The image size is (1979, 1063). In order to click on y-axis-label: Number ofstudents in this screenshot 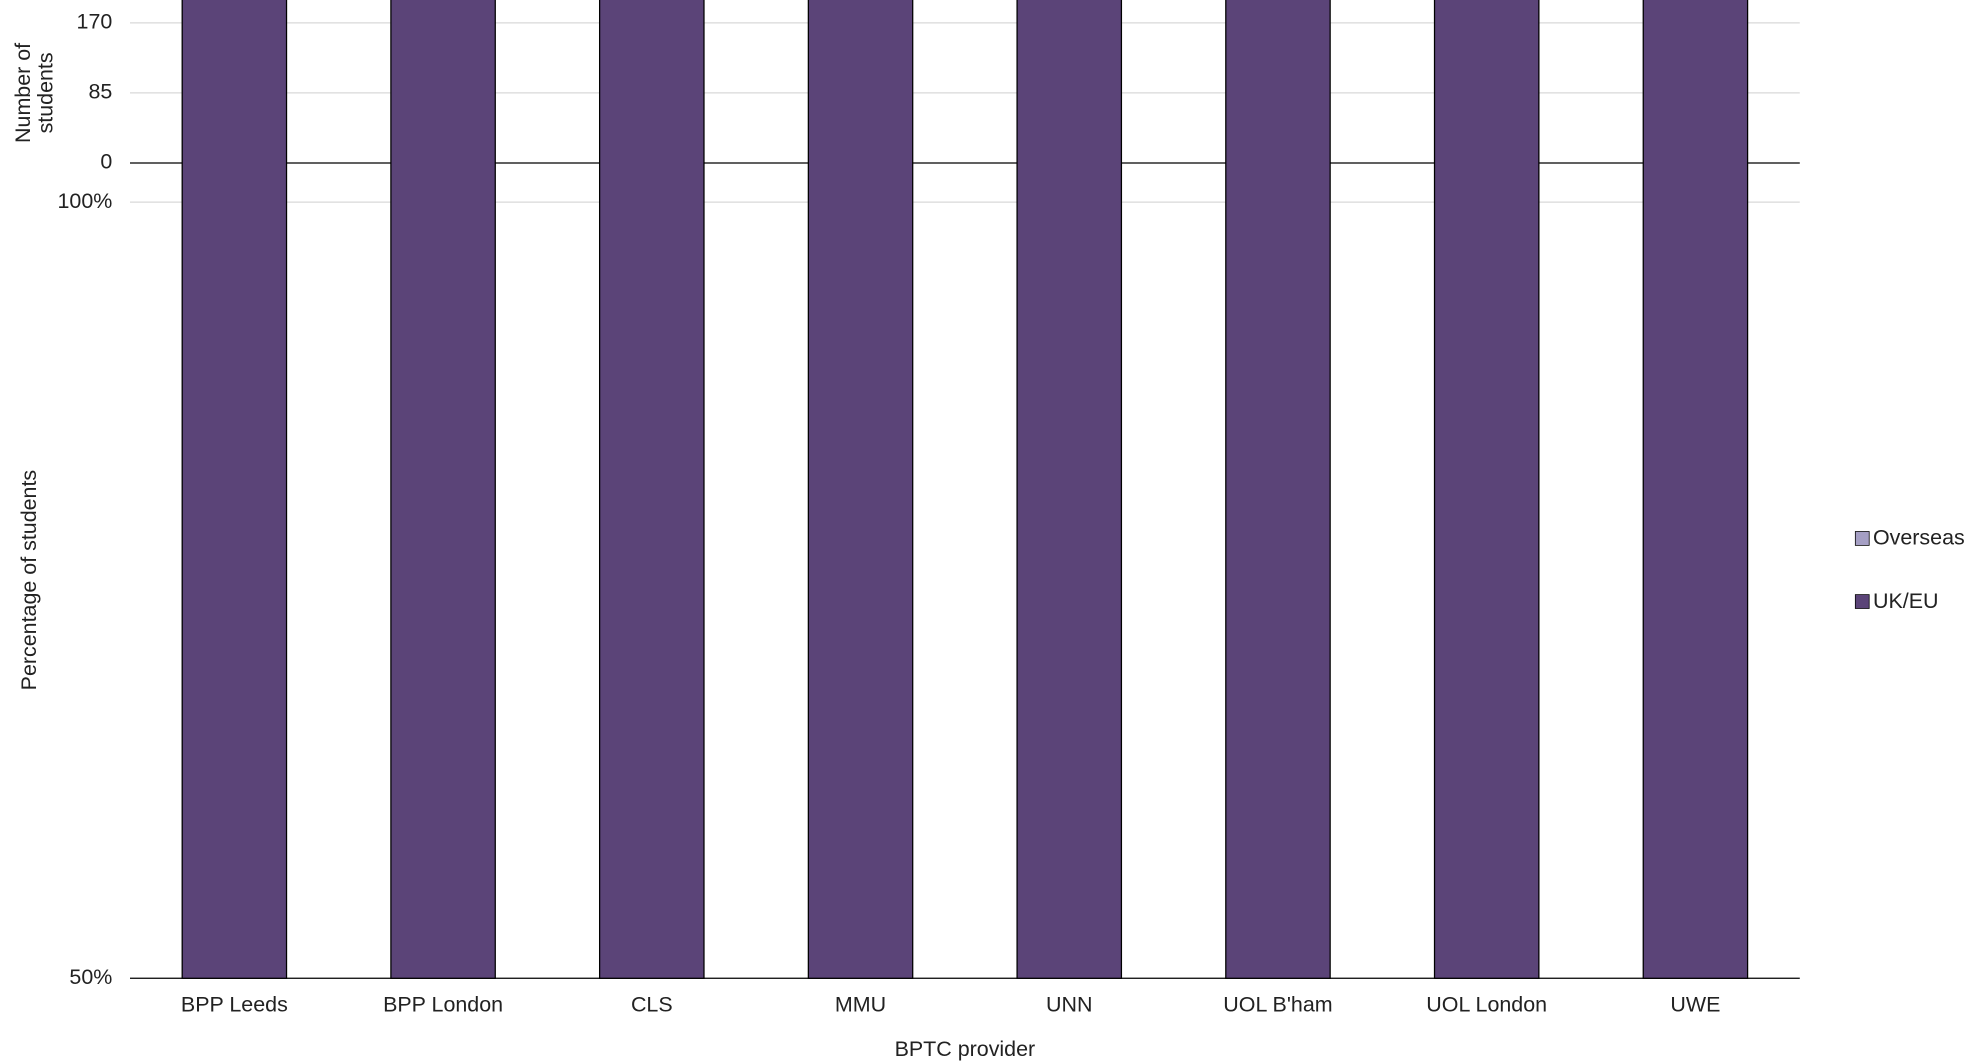, I will do `click(34, 93)`.